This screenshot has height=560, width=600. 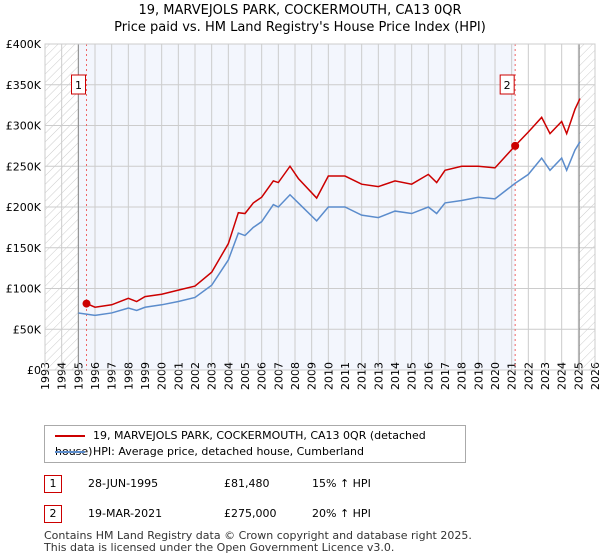 What do you see at coordinates (247, 483) in the screenshot?
I see `transaction-price: £81,480` at bounding box center [247, 483].